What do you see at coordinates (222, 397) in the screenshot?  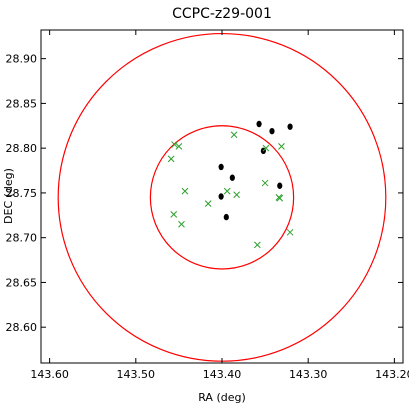 I see `x-axis-label: RA (deg)` at bounding box center [222, 397].